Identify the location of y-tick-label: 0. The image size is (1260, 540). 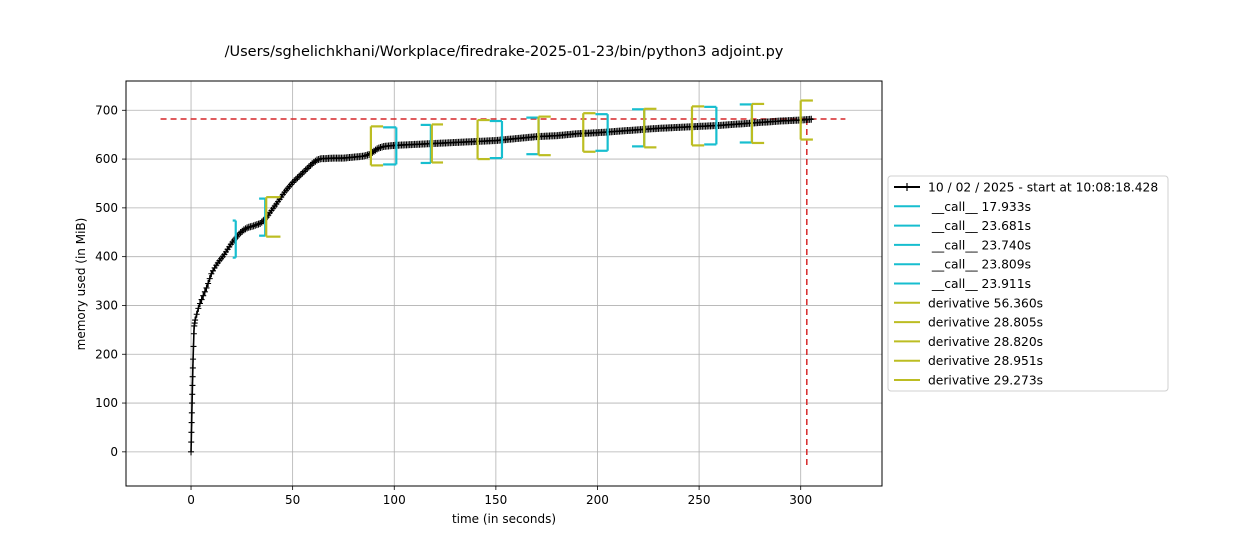
(114, 452).